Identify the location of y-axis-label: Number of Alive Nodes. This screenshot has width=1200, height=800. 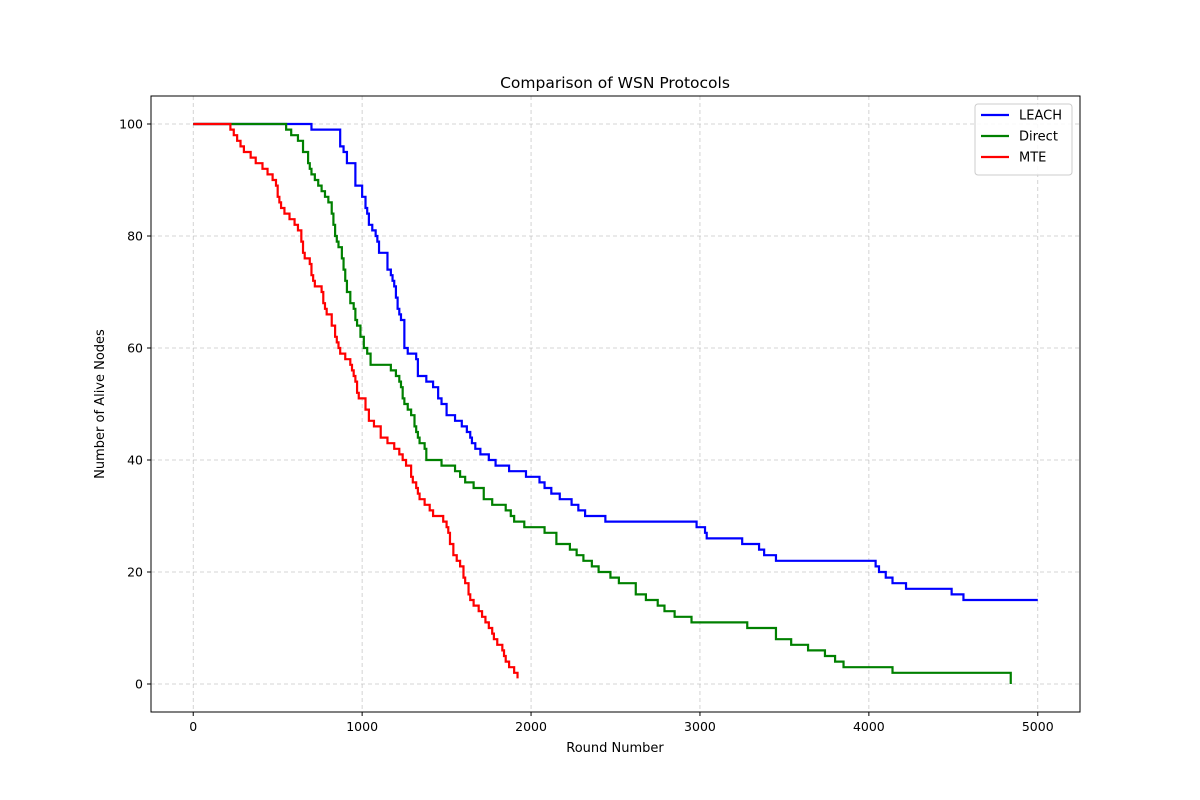
(100, 404).